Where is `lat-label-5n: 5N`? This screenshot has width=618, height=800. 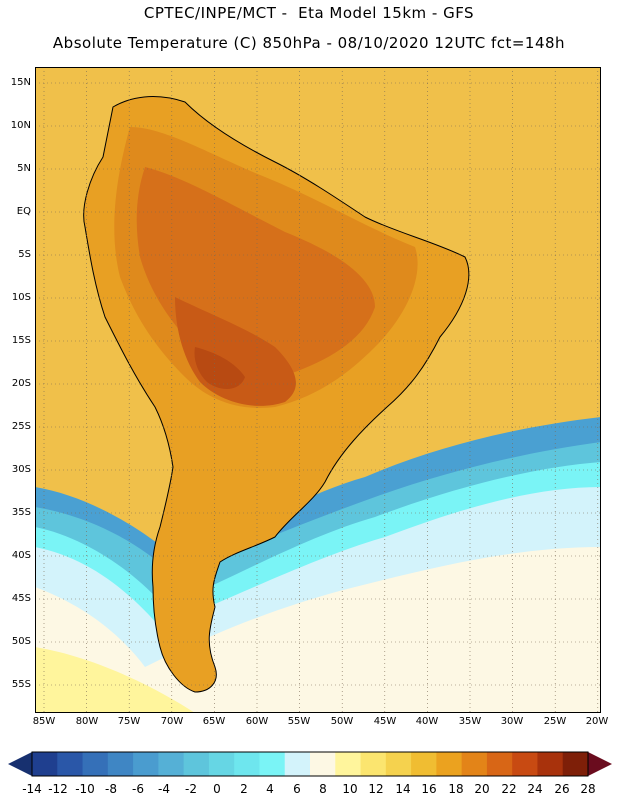 lat-label-5n: 5N is located at coordinates (24, 168).